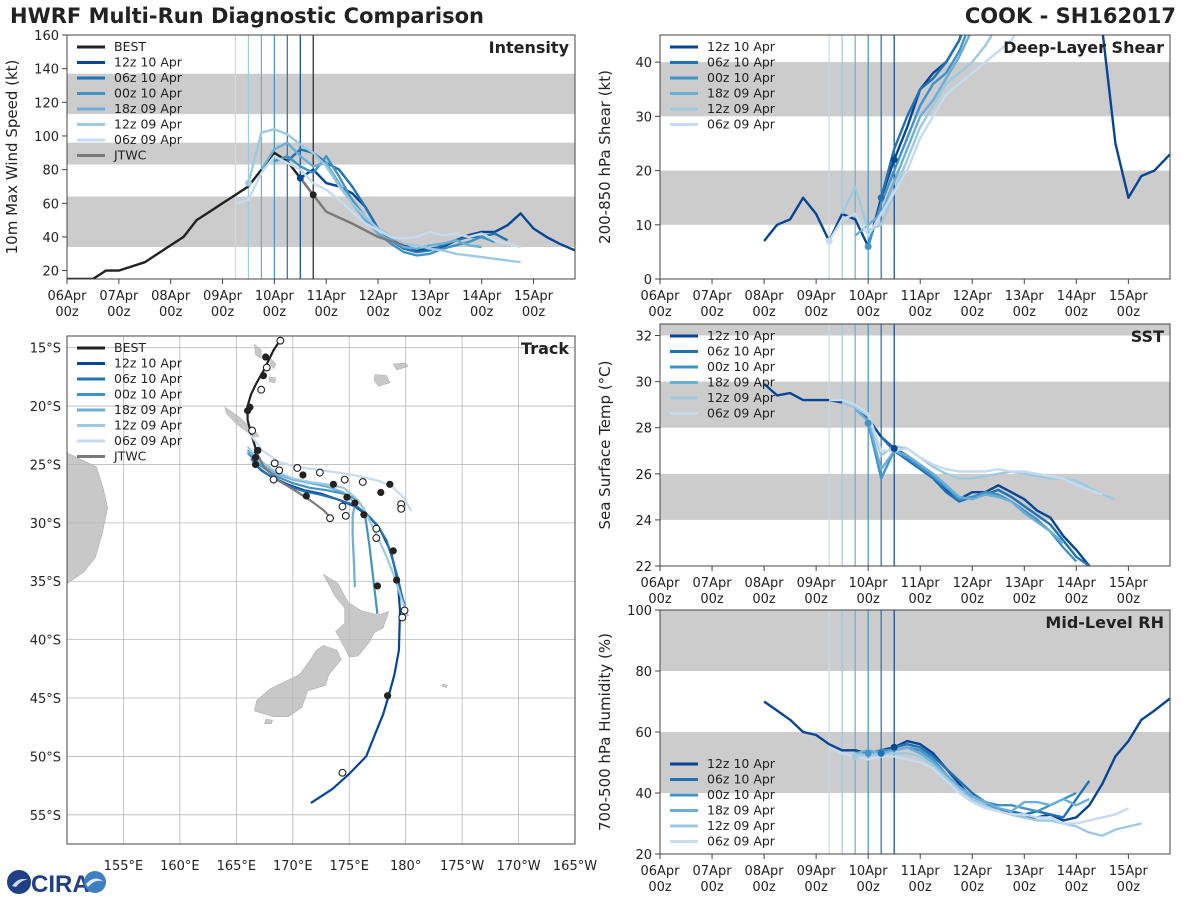  I want to click on intensity-legend-label-jtwc: JTWC, so click(130, 155).